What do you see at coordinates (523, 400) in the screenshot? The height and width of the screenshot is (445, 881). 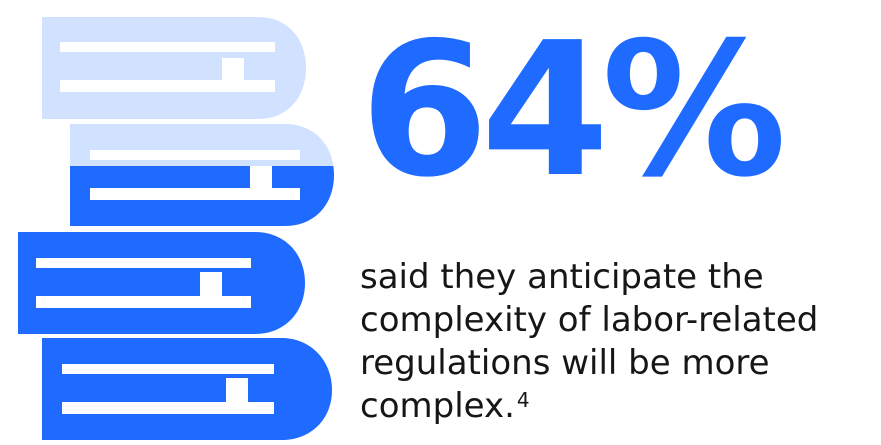 I see `footnote-marker: 4` at bounding box center [523, 400].